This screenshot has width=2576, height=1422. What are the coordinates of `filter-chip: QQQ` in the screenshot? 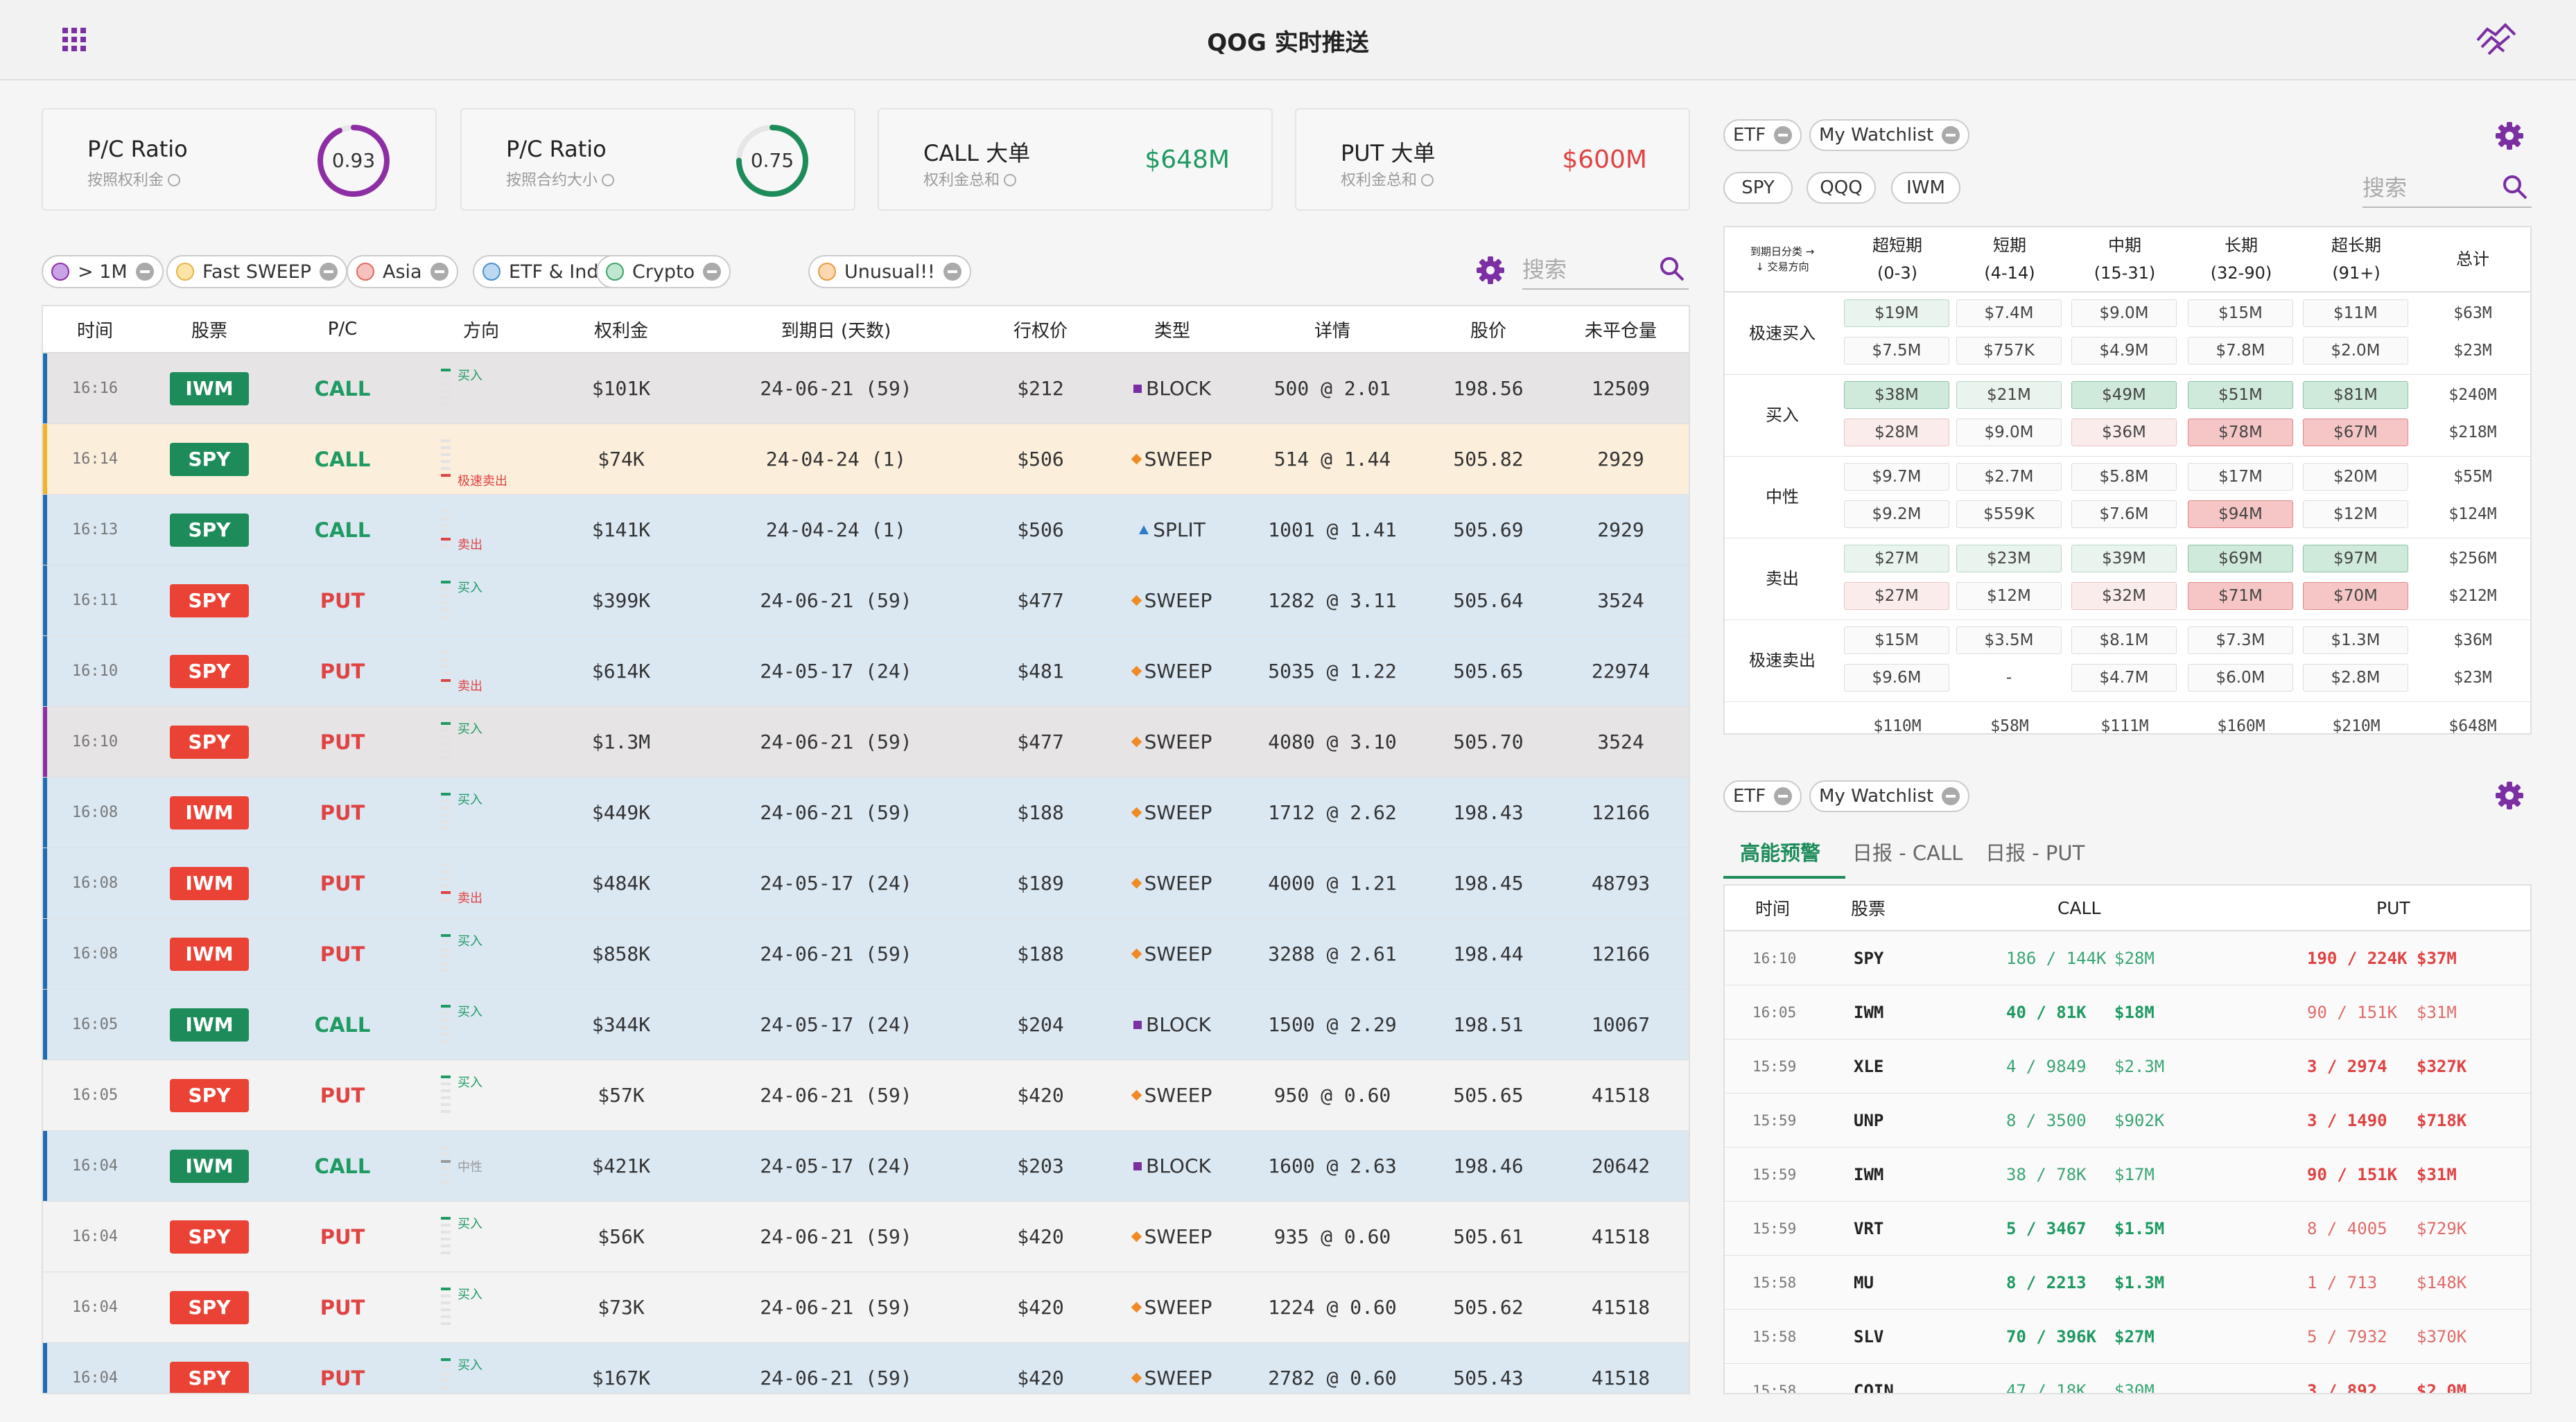 It's located at (1841, 188).